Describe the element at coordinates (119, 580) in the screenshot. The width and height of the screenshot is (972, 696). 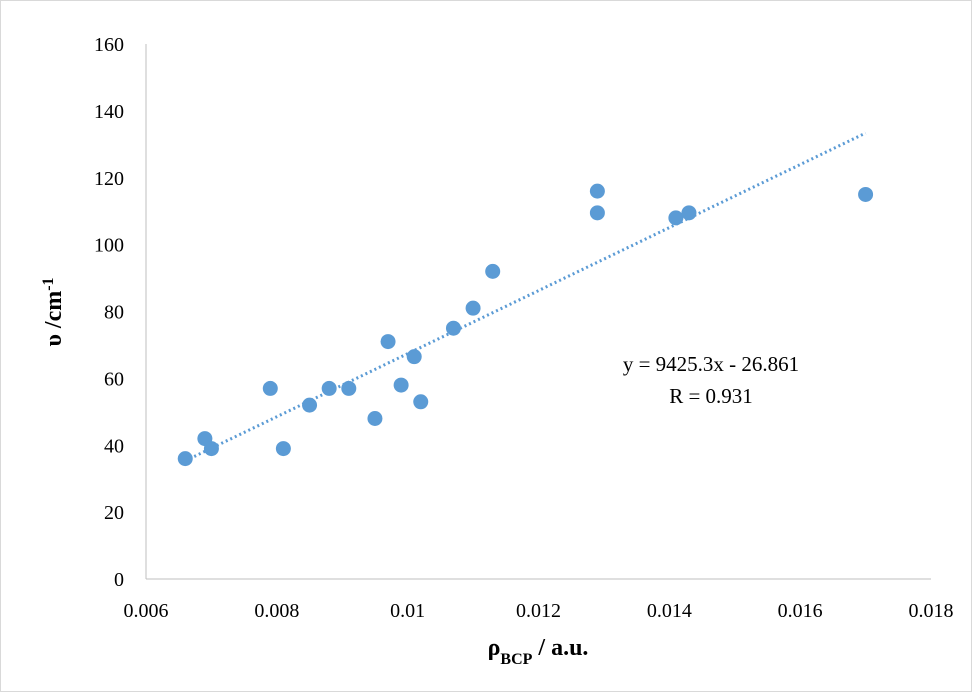
I see `y-tick-label: 0` at that location.